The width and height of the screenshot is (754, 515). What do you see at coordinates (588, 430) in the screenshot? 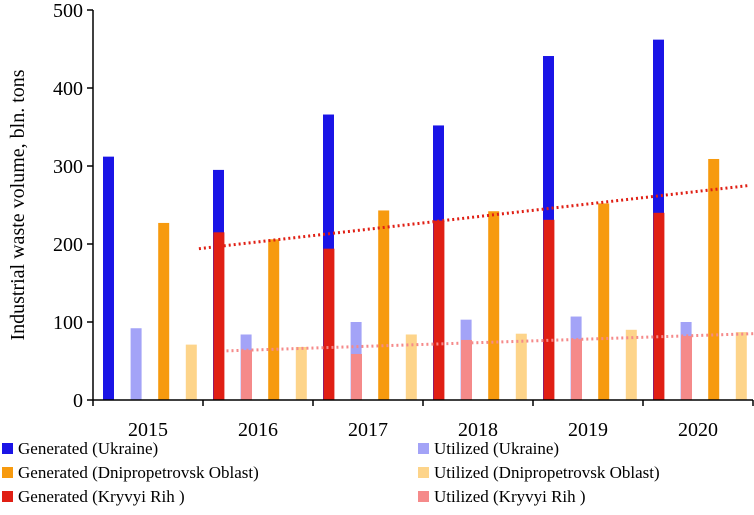
I see `x-tick-label: 2019` at bounding box center [588, 430].